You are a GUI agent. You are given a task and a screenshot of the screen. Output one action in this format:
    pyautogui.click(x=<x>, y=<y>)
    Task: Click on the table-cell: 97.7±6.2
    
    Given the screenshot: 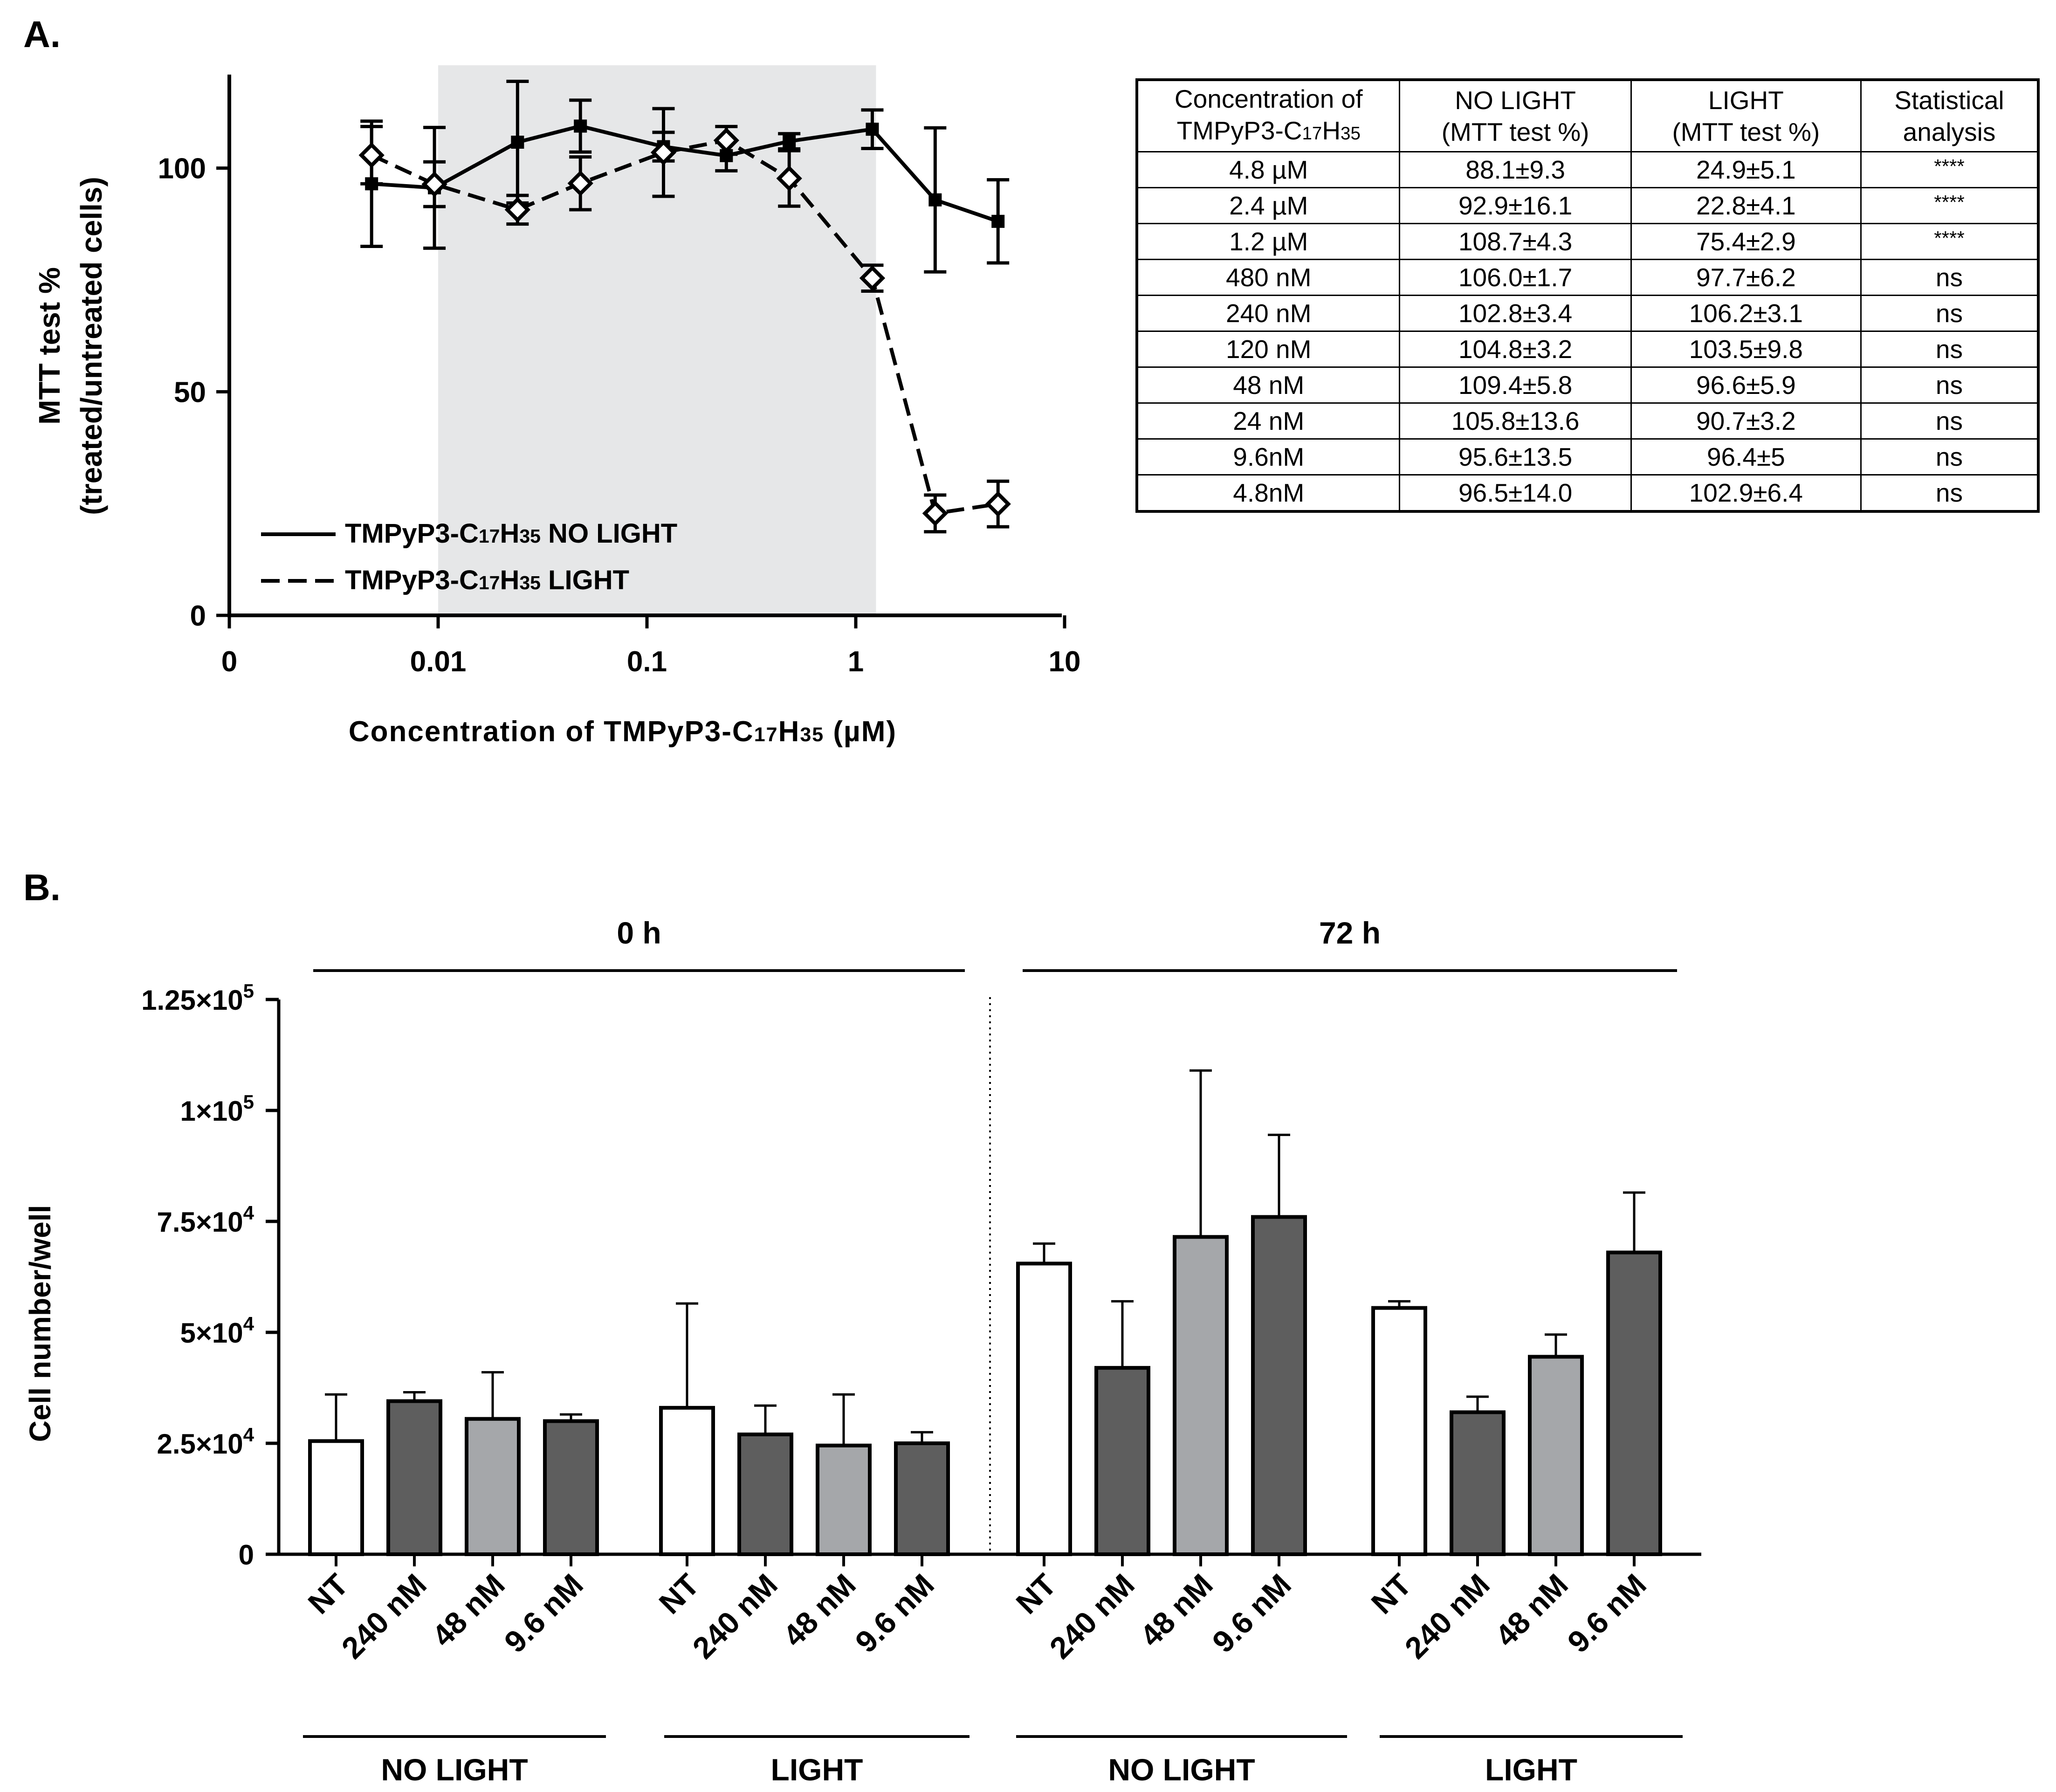 What is the action you would take?
    pyautogui.click(x=1746, y=277)
    